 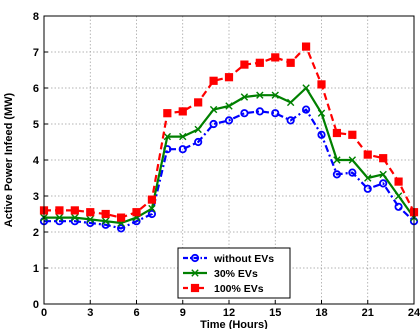 I want to click on legend-label: 30% EVs, so click(x=236, y=274).